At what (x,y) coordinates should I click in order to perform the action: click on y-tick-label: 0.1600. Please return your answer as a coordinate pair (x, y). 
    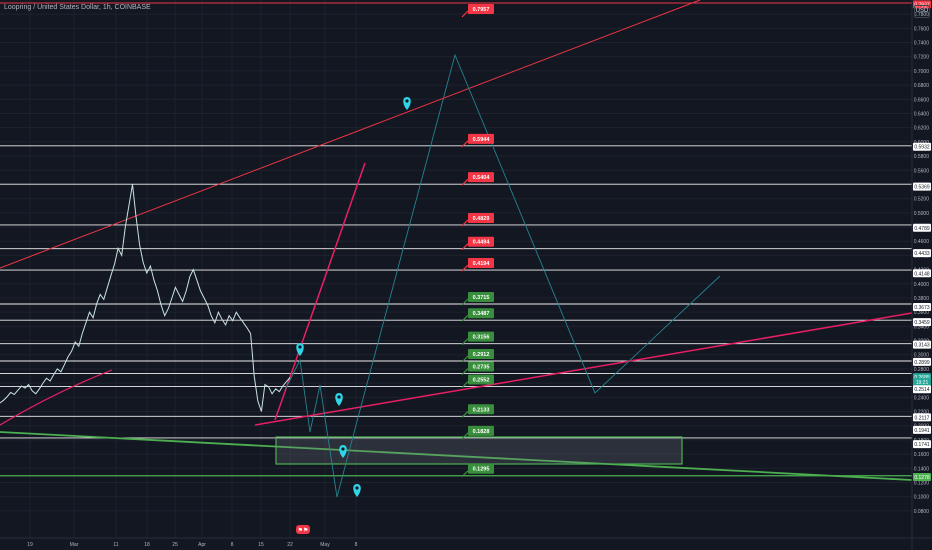
    Looking at the image, I should click on (922, 455).